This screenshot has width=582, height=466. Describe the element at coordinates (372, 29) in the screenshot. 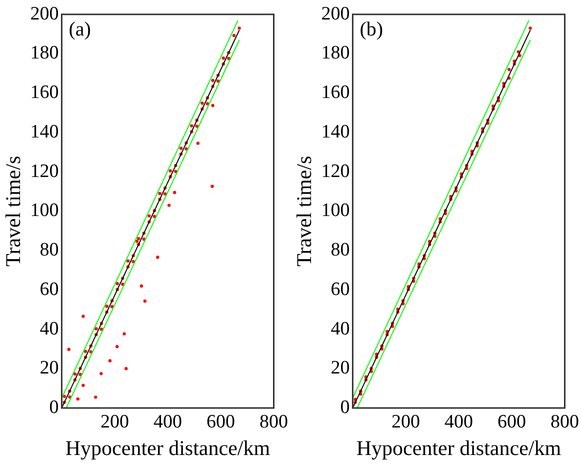

I see `annotation: (b)` at that location.